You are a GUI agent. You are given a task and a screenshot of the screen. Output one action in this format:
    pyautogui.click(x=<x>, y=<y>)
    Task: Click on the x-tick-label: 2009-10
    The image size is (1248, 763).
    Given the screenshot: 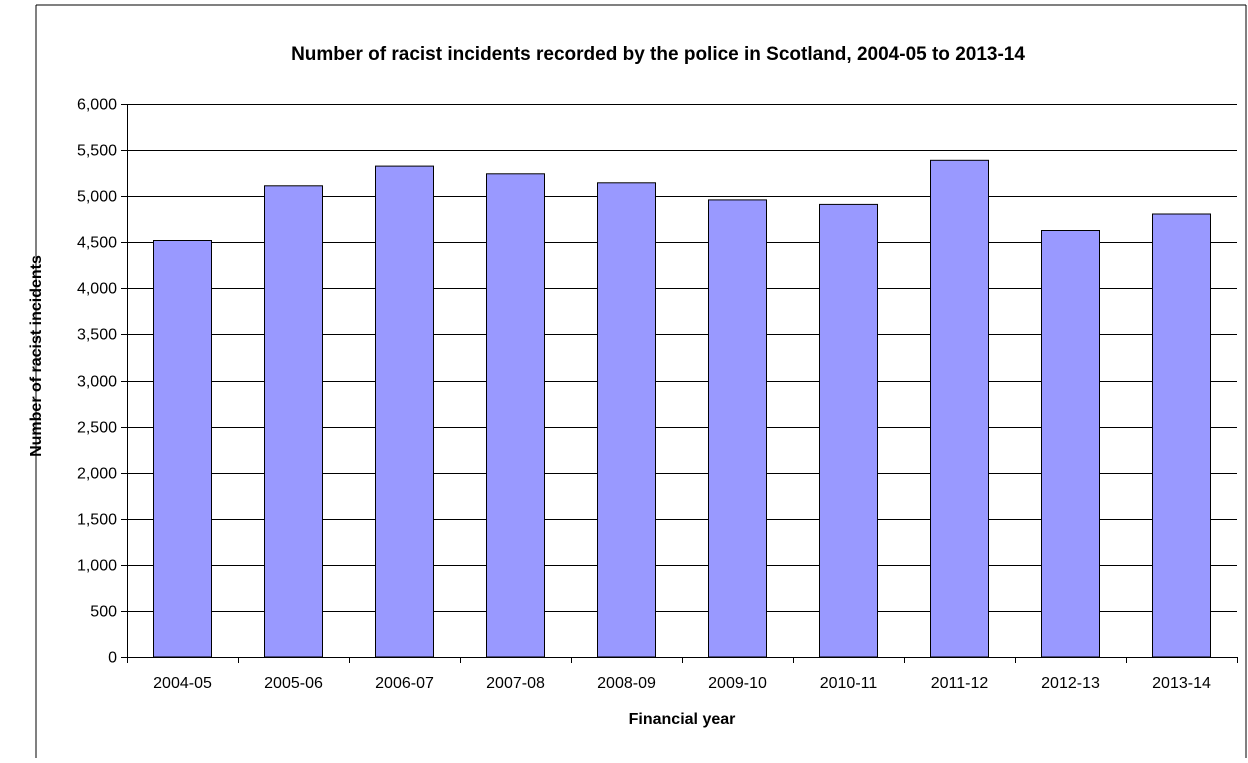 What is the action you would take?
    pyautogui.click(x=737, y=683)
    